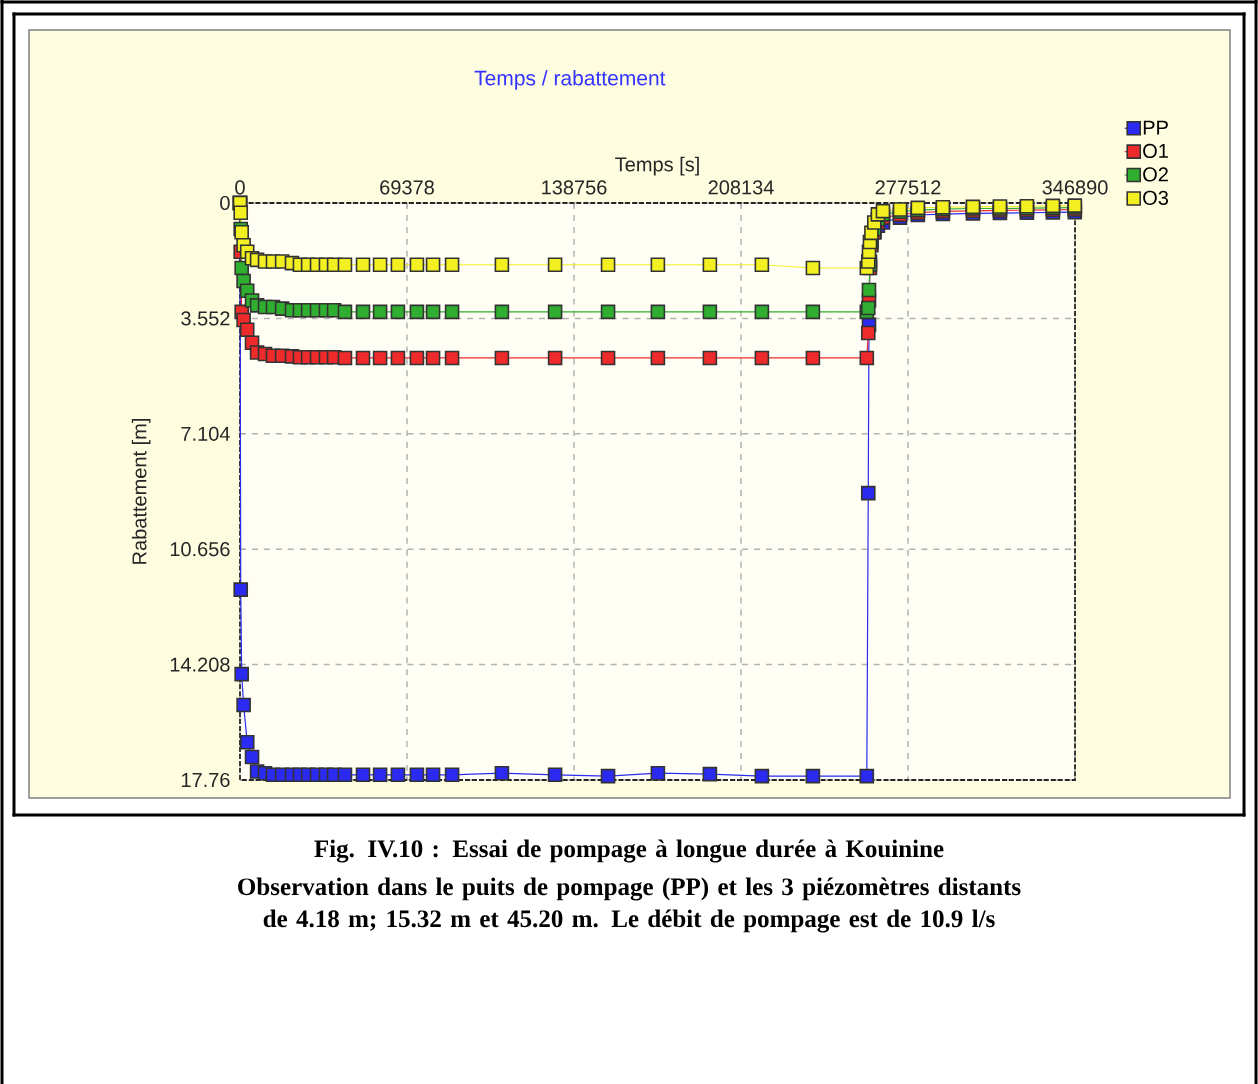 Image resolution: width=1258 pixels, height=1084 pixels. What do you see at coordinates (1156, 197) in the screenshot?
I see `legend-label: O3` at bounding box center [1156, 197].